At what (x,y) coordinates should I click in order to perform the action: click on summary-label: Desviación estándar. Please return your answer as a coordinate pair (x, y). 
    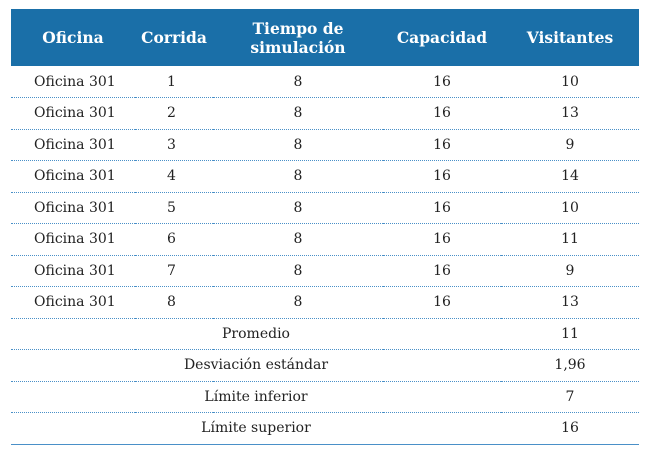
    Looking at the image, I should click on (256, 365).